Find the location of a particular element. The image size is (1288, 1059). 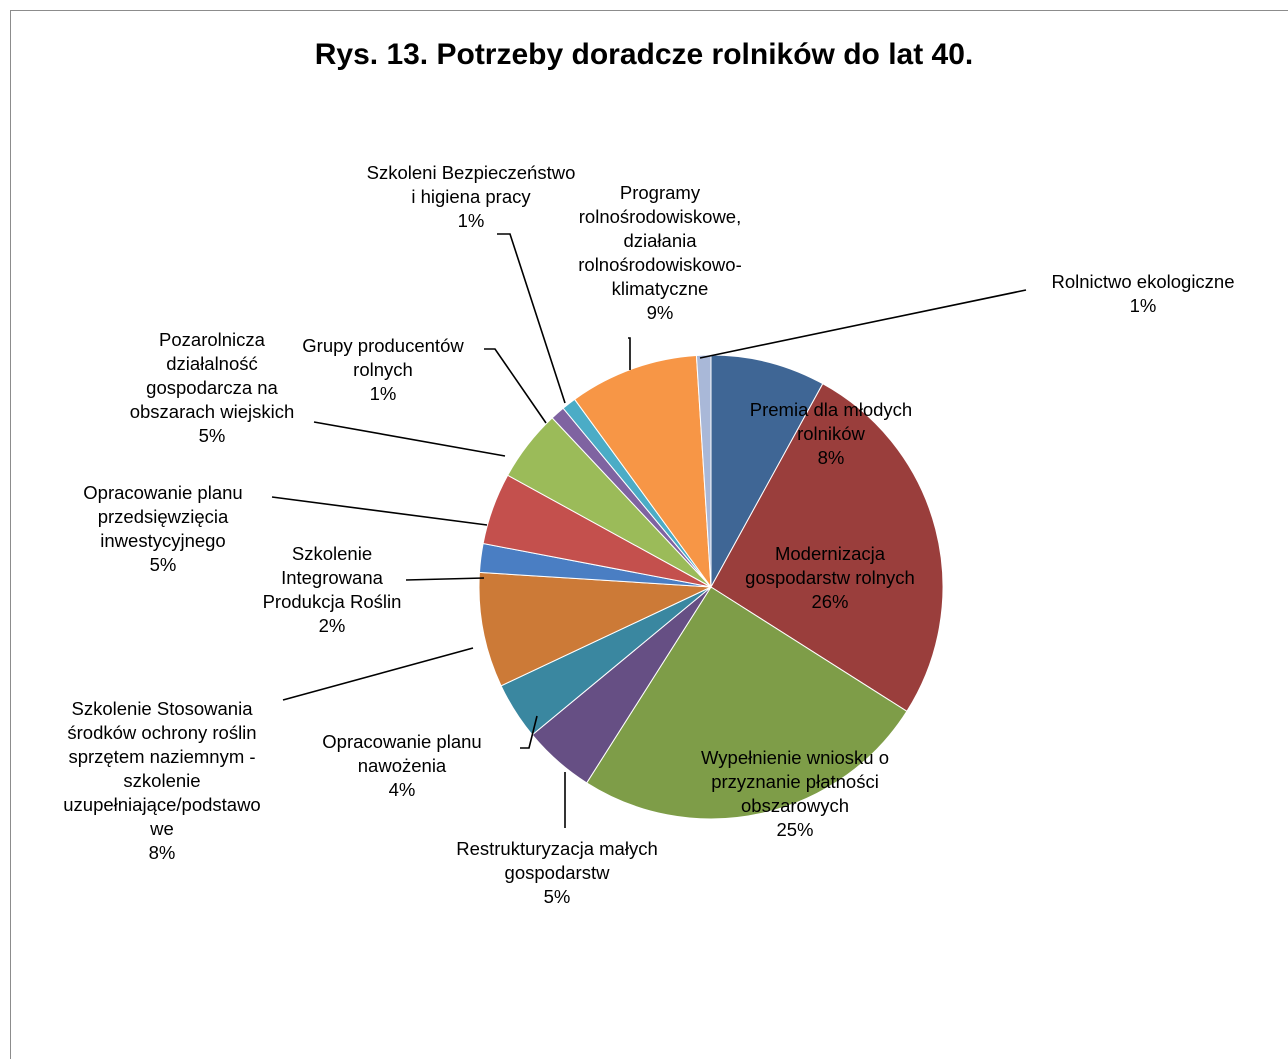

data-label-text: działalność is located at coordinates (212, 363).